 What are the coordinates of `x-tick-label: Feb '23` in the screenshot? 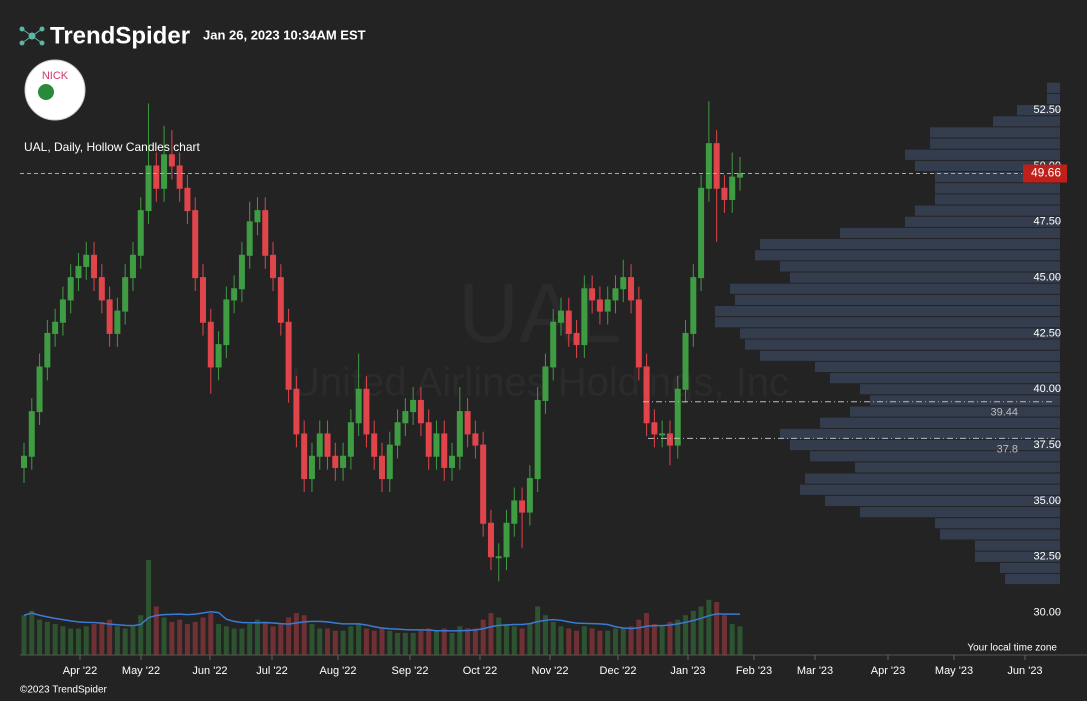 It's located at (754, 671).